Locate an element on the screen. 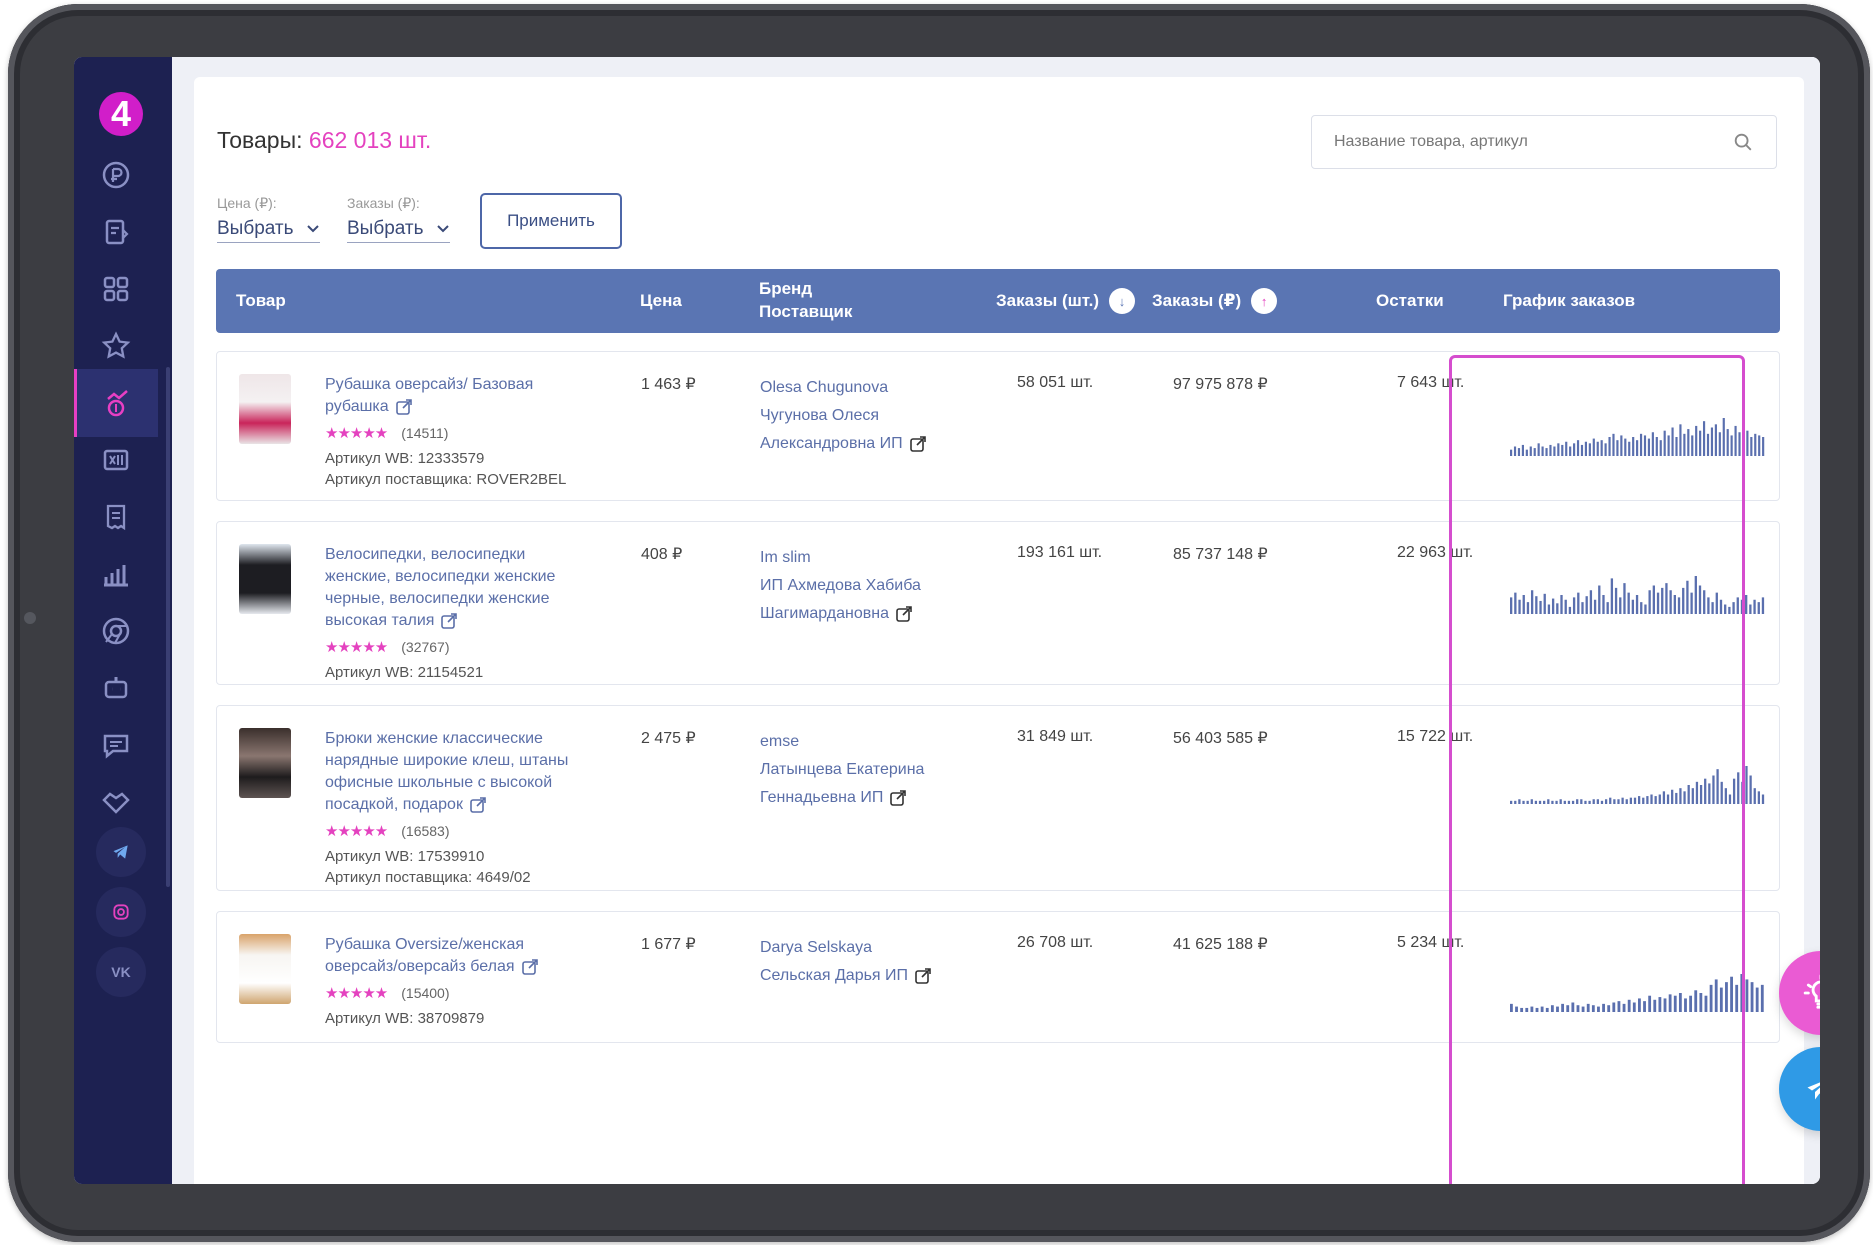  col-brand: Бренд Поставщик is located at coordinates (805, 301).